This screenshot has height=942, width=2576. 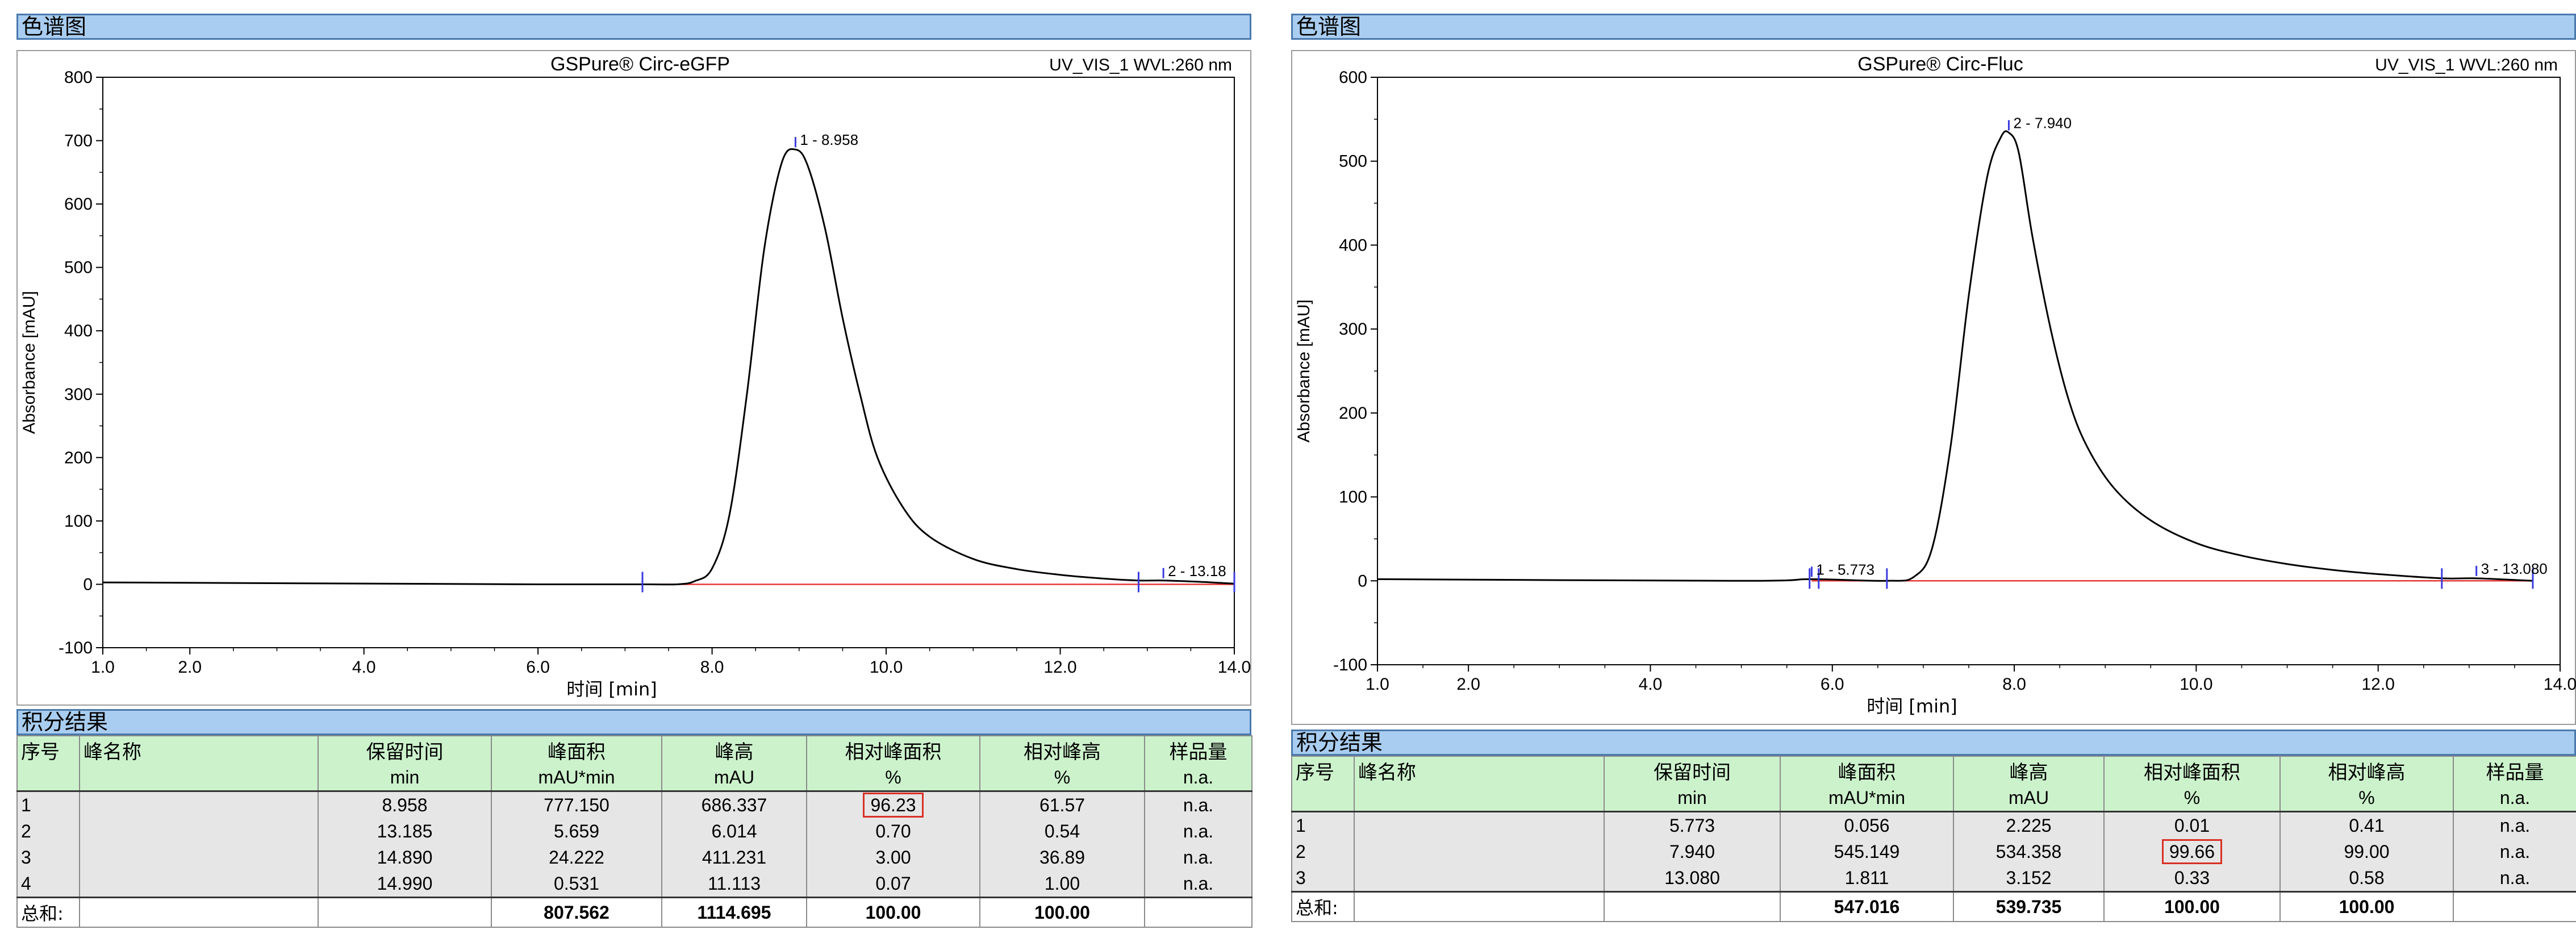 I want to click on highlighted-value: 96.23, so click(x=894, y=805).